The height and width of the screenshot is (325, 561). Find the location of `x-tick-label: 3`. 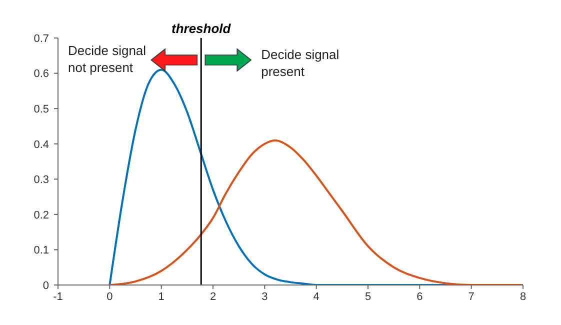

x-tick-label: 3 is located at coordinates (265, 296).